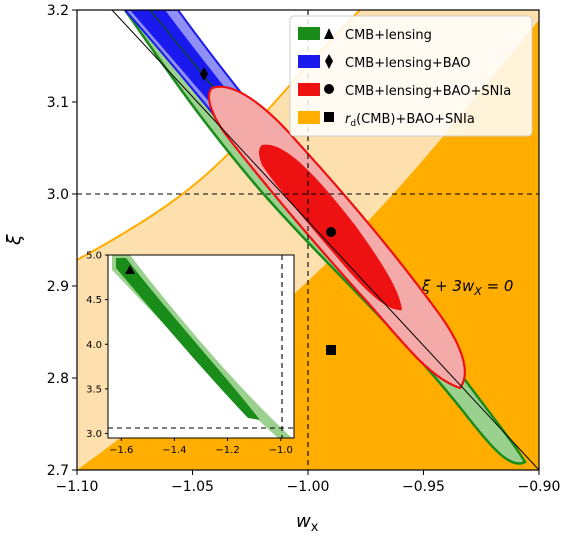 The image size is (571, 537). Describe the element at coordinates (14, 240) in the screenshot. I see `y-axis-label: ξ` at that location.